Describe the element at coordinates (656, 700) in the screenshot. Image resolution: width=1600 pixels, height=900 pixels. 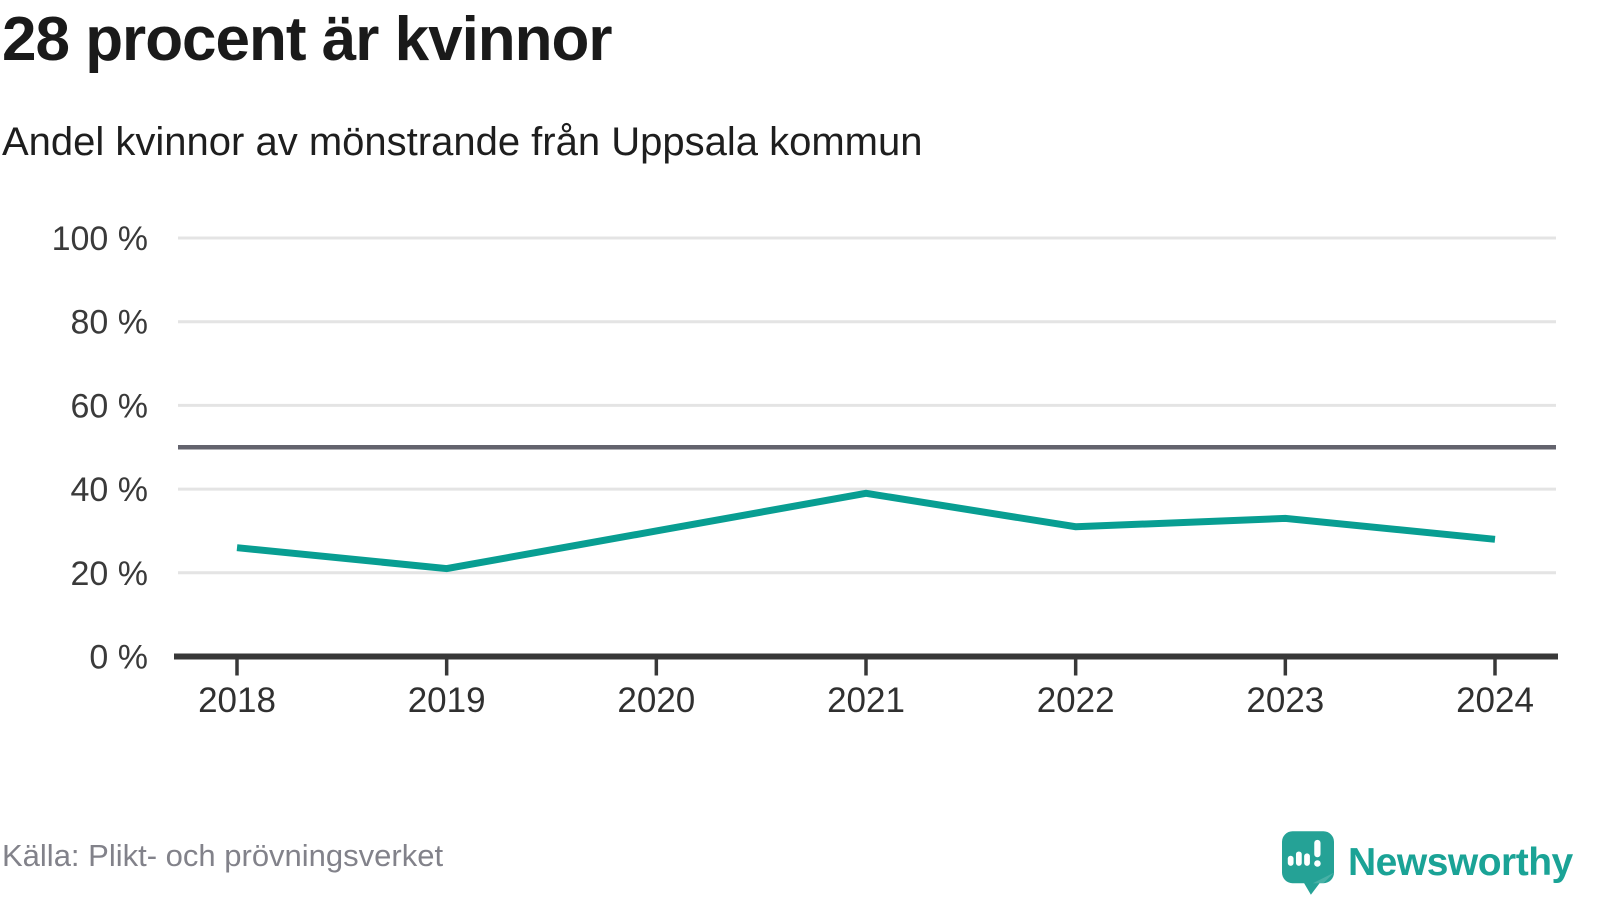
I see `x-tick-label: 2020` at that location.